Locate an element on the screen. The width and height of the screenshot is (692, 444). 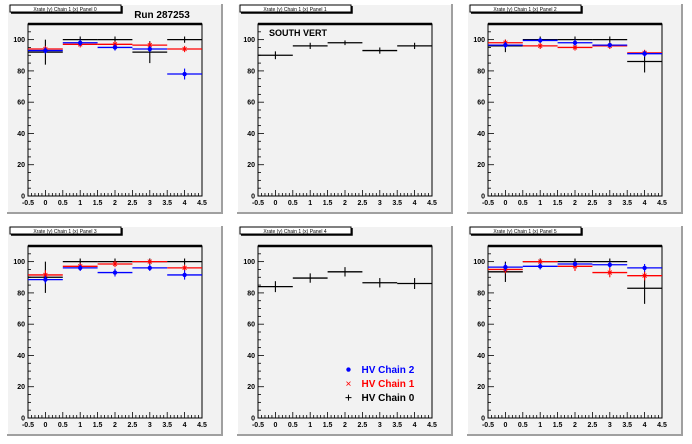
legend-label: HV Chain 2 is located at coordinates (387, 370).